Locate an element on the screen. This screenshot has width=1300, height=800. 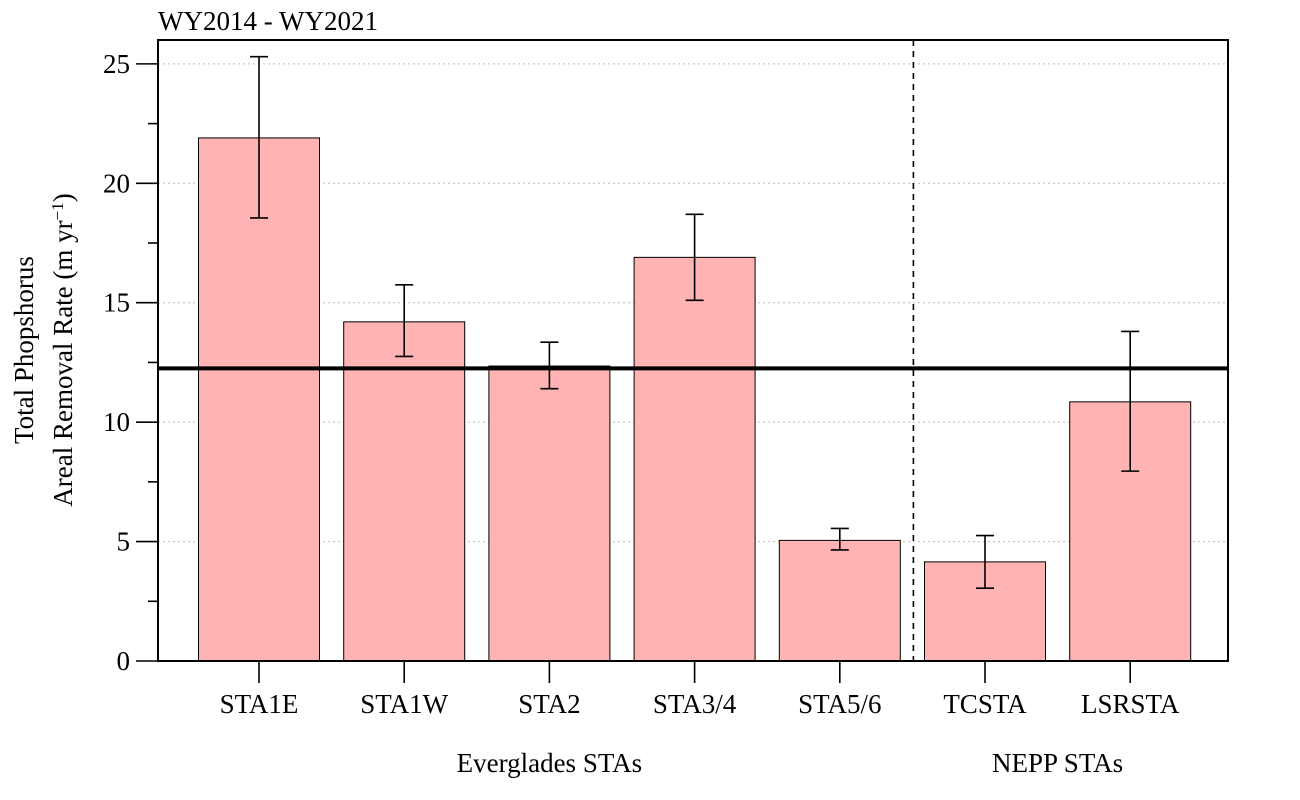
x-axis: STA1E STA1W STA2 STA3/4 STA5/6 TCSTA LSRSTA is located at coordinates (700, 690).